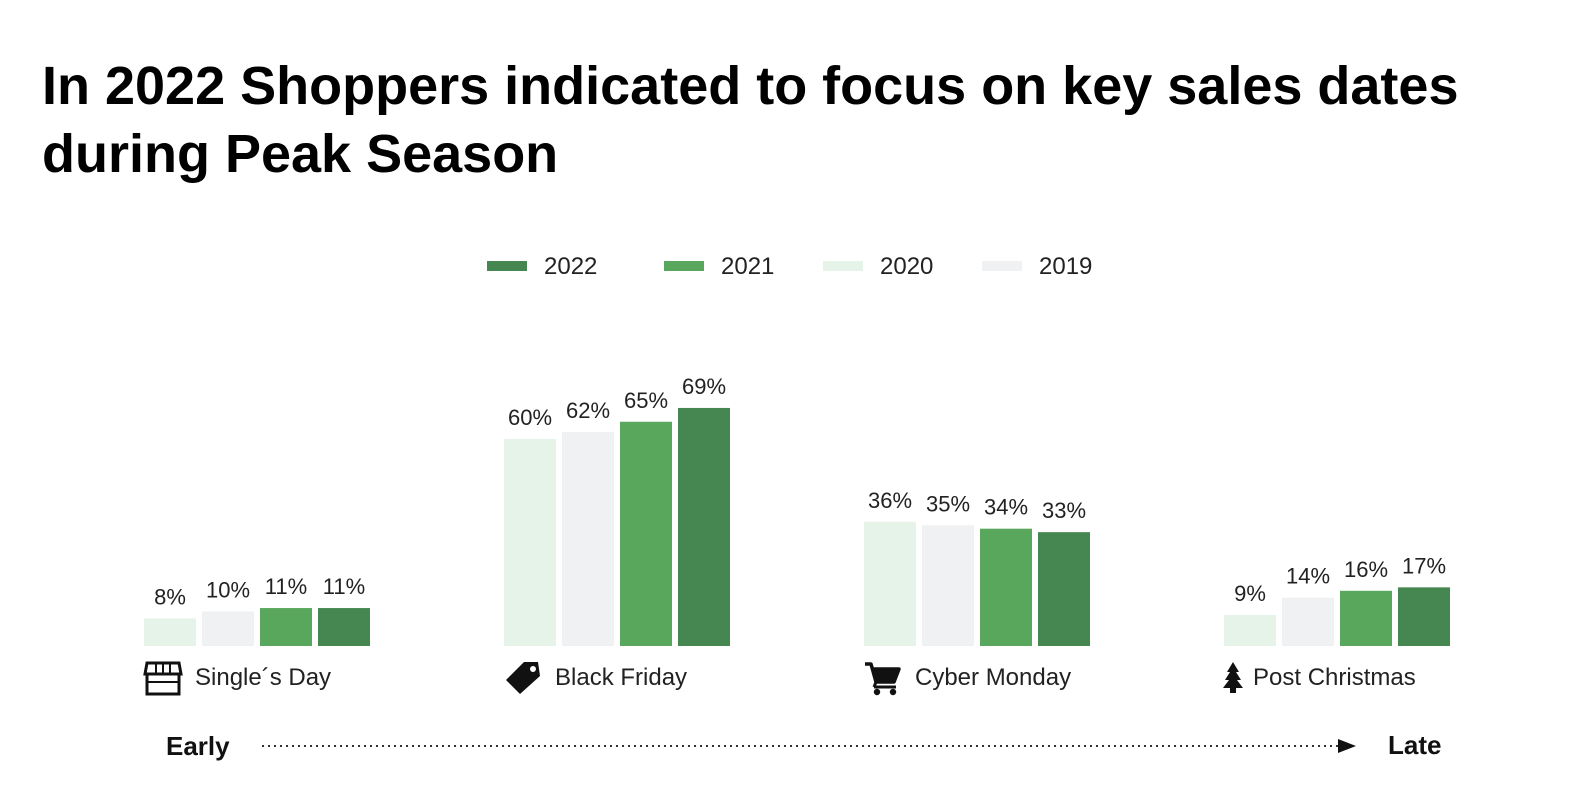  I want to click on bar-value-label: 36%, so click(890, 500).